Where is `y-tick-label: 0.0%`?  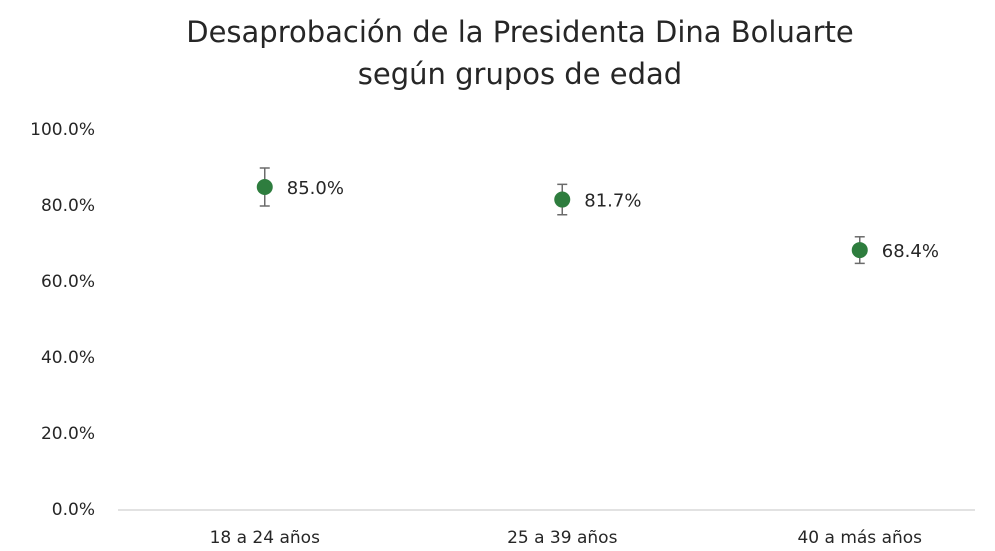
y-tick-label: 0.0% is located at coordinates (73, 510).